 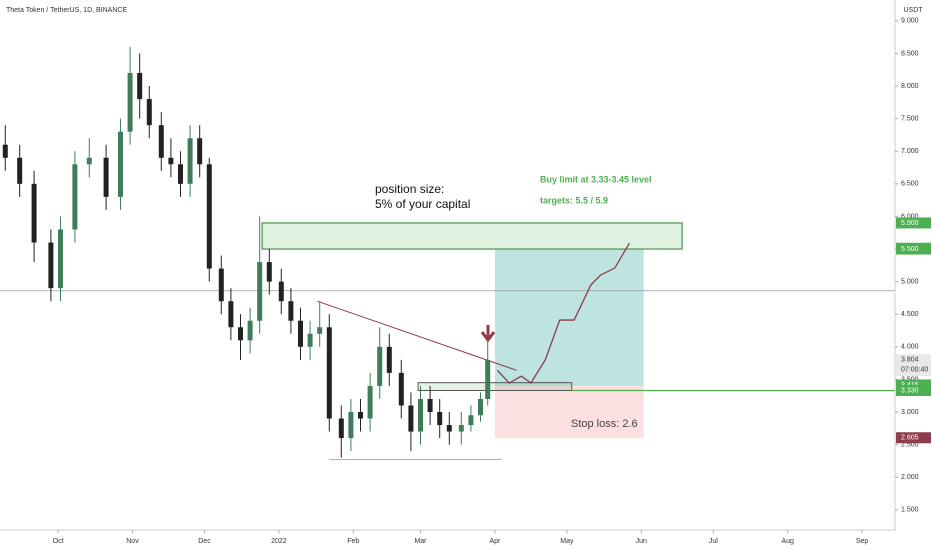 What do you see at coordinates (910, 118) in the screenshot?
I see `y-tick-label: 7.500` at bounding box center [910, 118].